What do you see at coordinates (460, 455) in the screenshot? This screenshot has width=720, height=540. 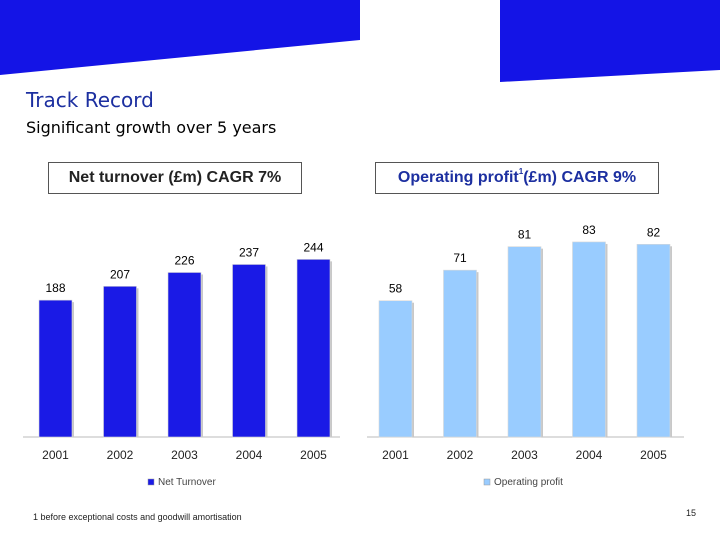 I see `profit-tick-label: 2002` at bounding box center [460, 455].